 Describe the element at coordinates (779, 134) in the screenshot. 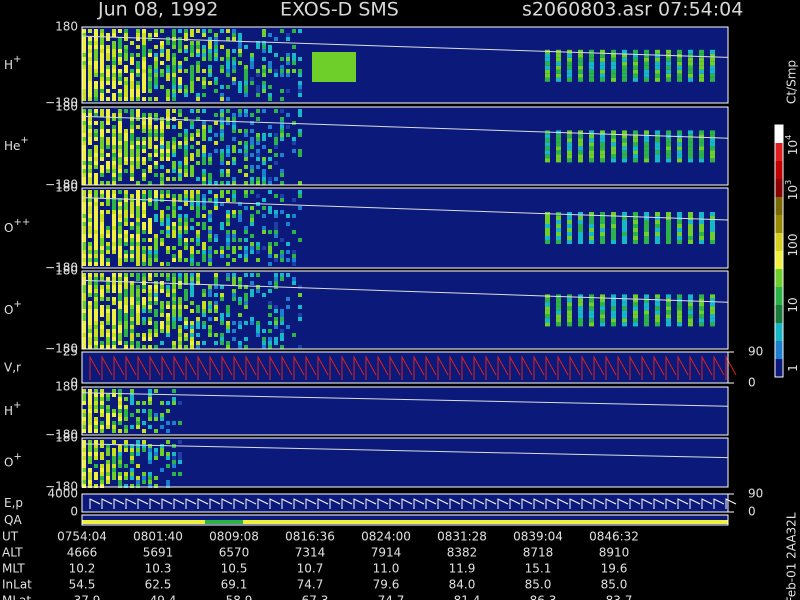

I see `colorbar-cell` at that location.